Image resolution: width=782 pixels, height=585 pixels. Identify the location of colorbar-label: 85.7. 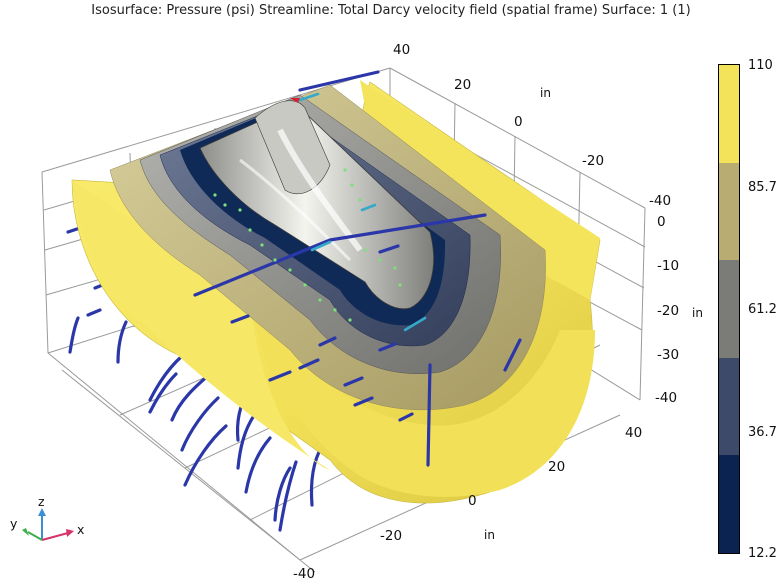
(762, 187).